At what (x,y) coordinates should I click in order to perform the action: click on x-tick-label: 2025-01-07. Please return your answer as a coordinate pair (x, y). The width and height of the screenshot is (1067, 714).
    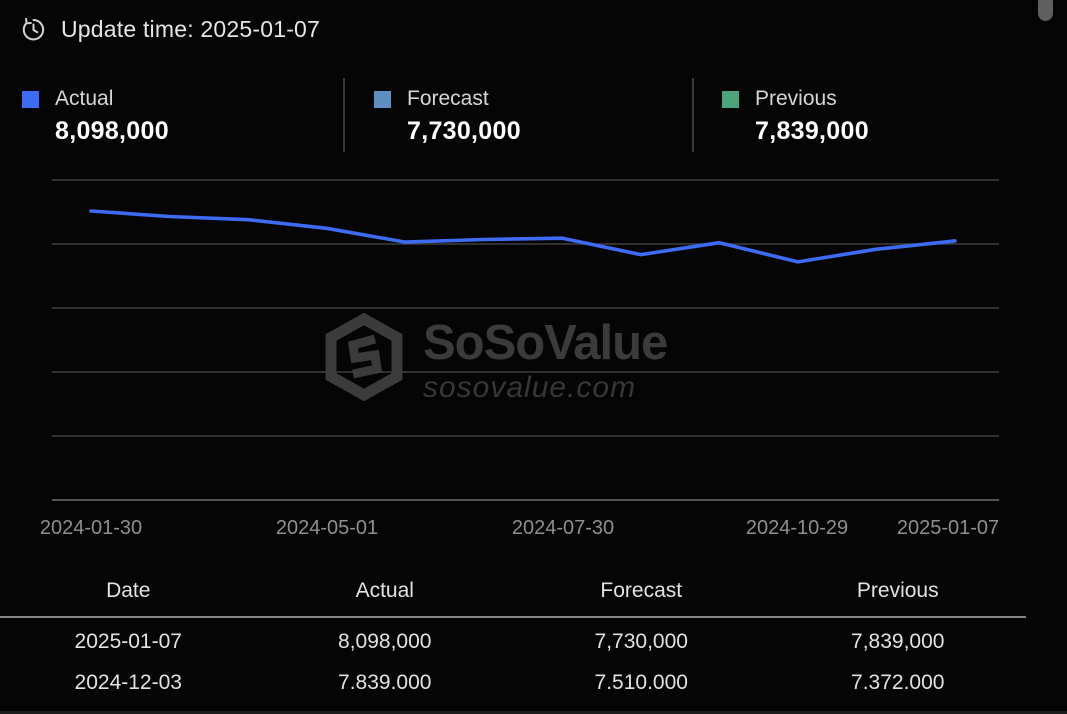
    Looking at the image, I should click on (948, 528).